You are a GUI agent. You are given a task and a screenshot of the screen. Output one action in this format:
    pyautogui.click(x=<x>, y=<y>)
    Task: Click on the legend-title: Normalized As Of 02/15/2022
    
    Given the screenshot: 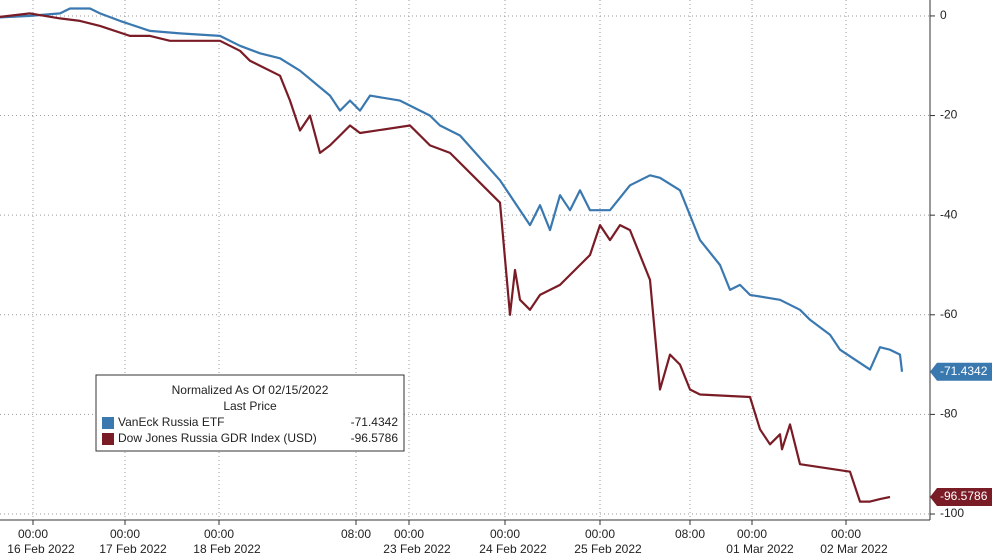 What is the action you would take?
    pyautogui.click(x=250, y=390)
    